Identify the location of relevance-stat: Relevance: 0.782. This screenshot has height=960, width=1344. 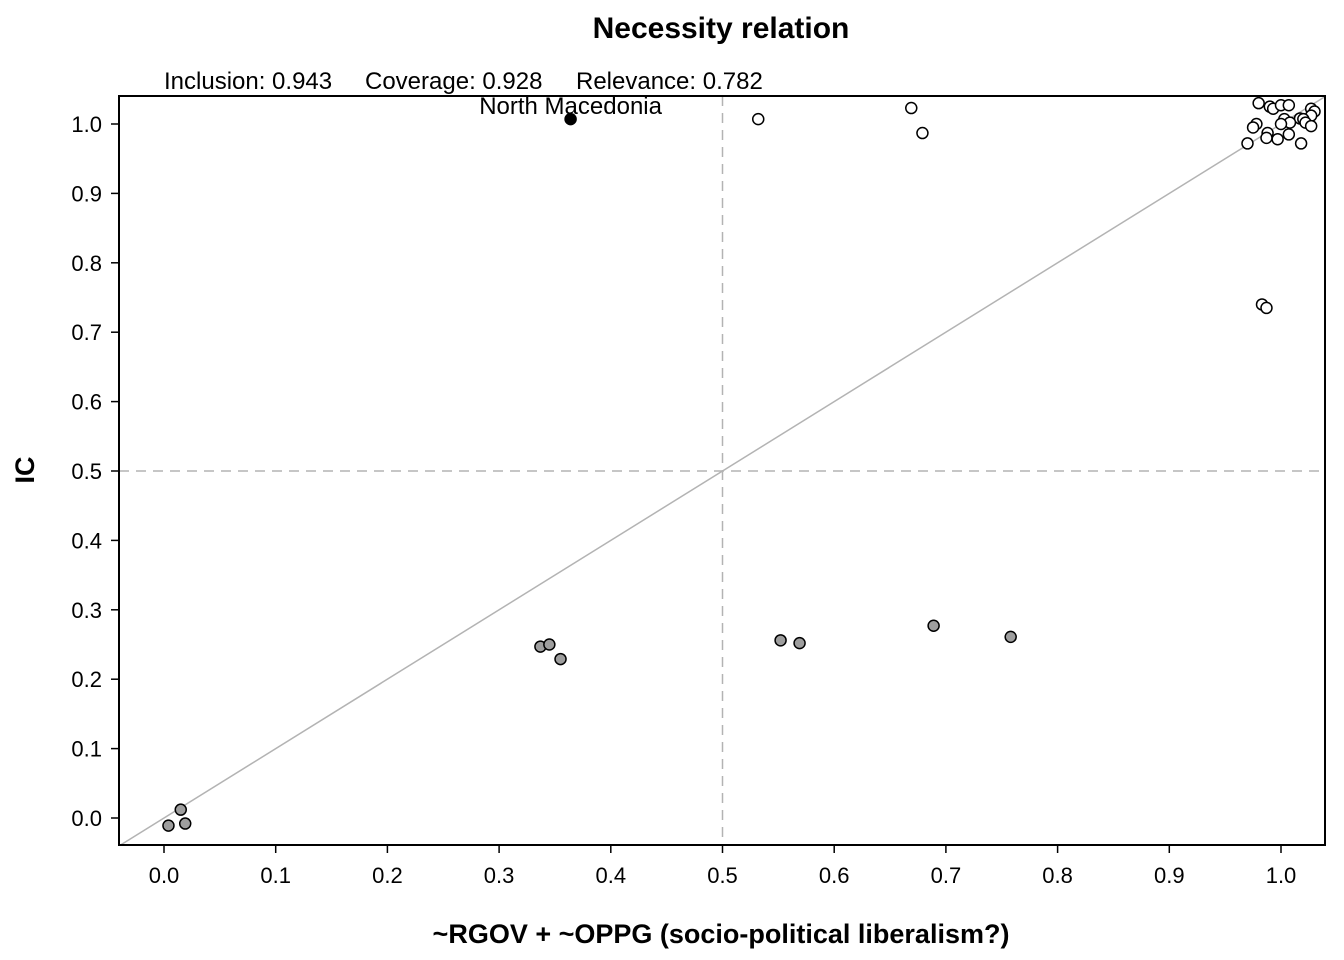
(669, 81).